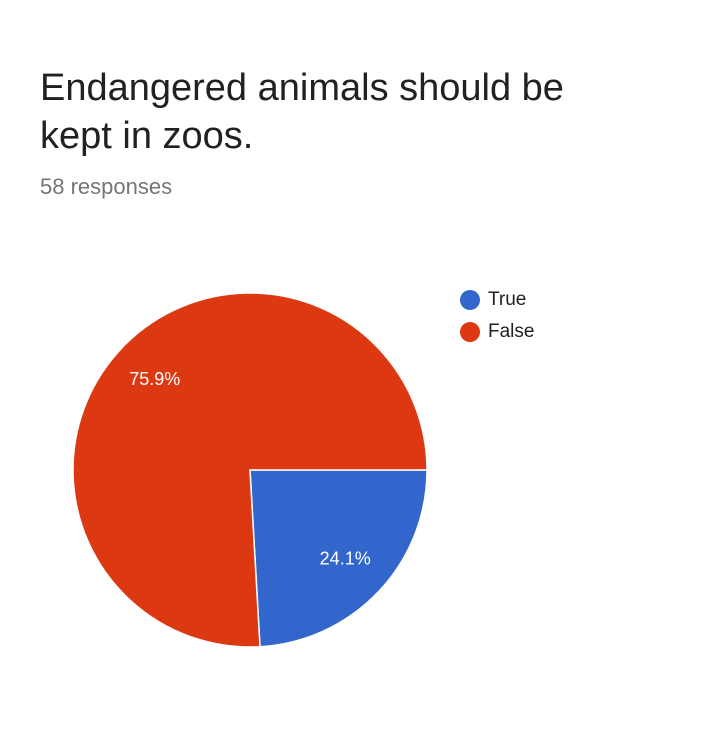 This screenshot has width=720, height=748. I want to click on data-label: 75.9%, so click(154, 379).